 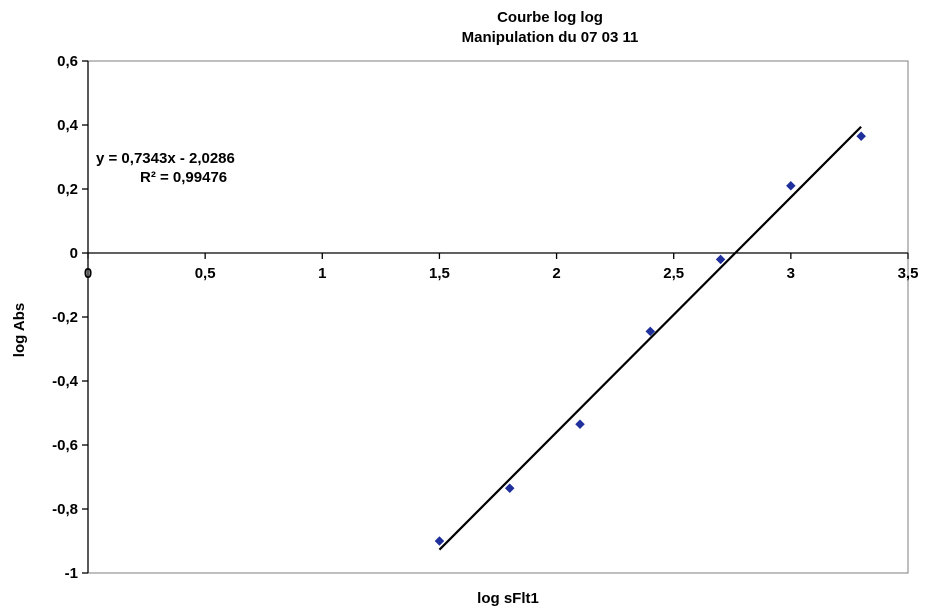 I want to click on chart-title: Courbe log log, so click(x=550, y=17).